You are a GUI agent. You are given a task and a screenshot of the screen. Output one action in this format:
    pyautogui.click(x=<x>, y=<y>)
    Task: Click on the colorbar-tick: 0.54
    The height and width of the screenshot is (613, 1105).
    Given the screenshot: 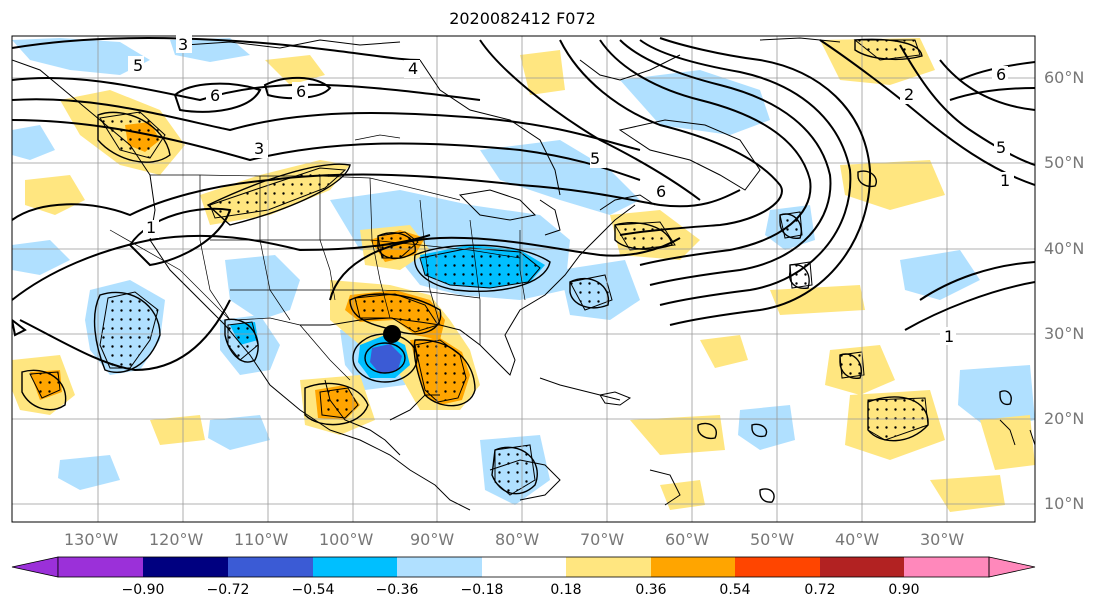 What is the action you would take?
    pyautogui.click(x=735, y=590)
    